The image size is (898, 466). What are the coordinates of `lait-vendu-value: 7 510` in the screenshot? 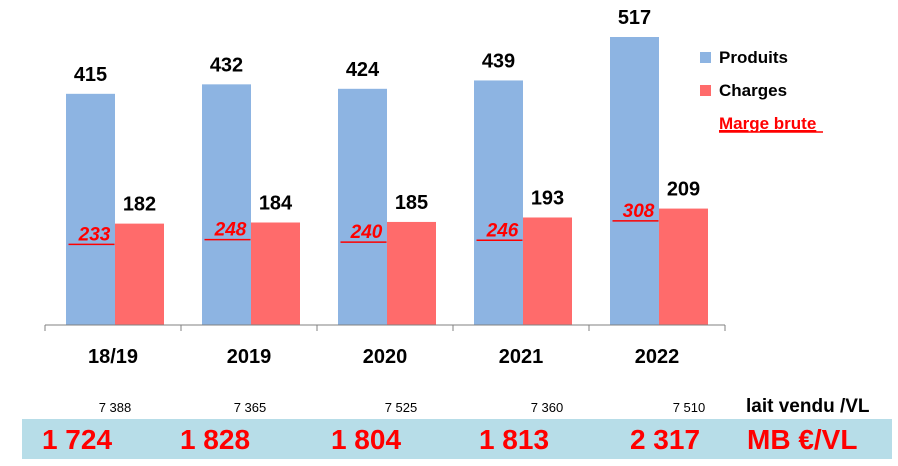 It's located at (689, 407).